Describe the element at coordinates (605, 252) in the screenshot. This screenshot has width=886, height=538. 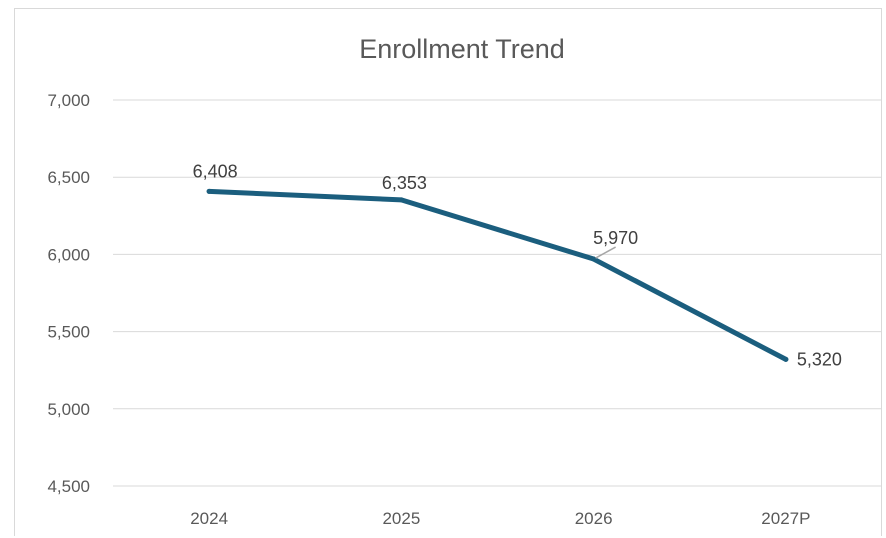
I see `label-leader-line` at that location.